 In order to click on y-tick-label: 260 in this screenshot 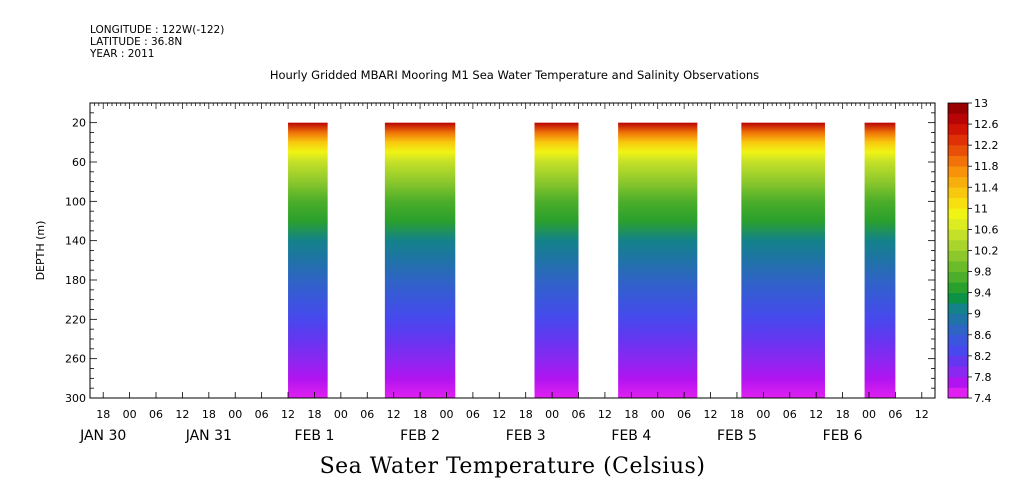, I will do `click(75, 359)`.